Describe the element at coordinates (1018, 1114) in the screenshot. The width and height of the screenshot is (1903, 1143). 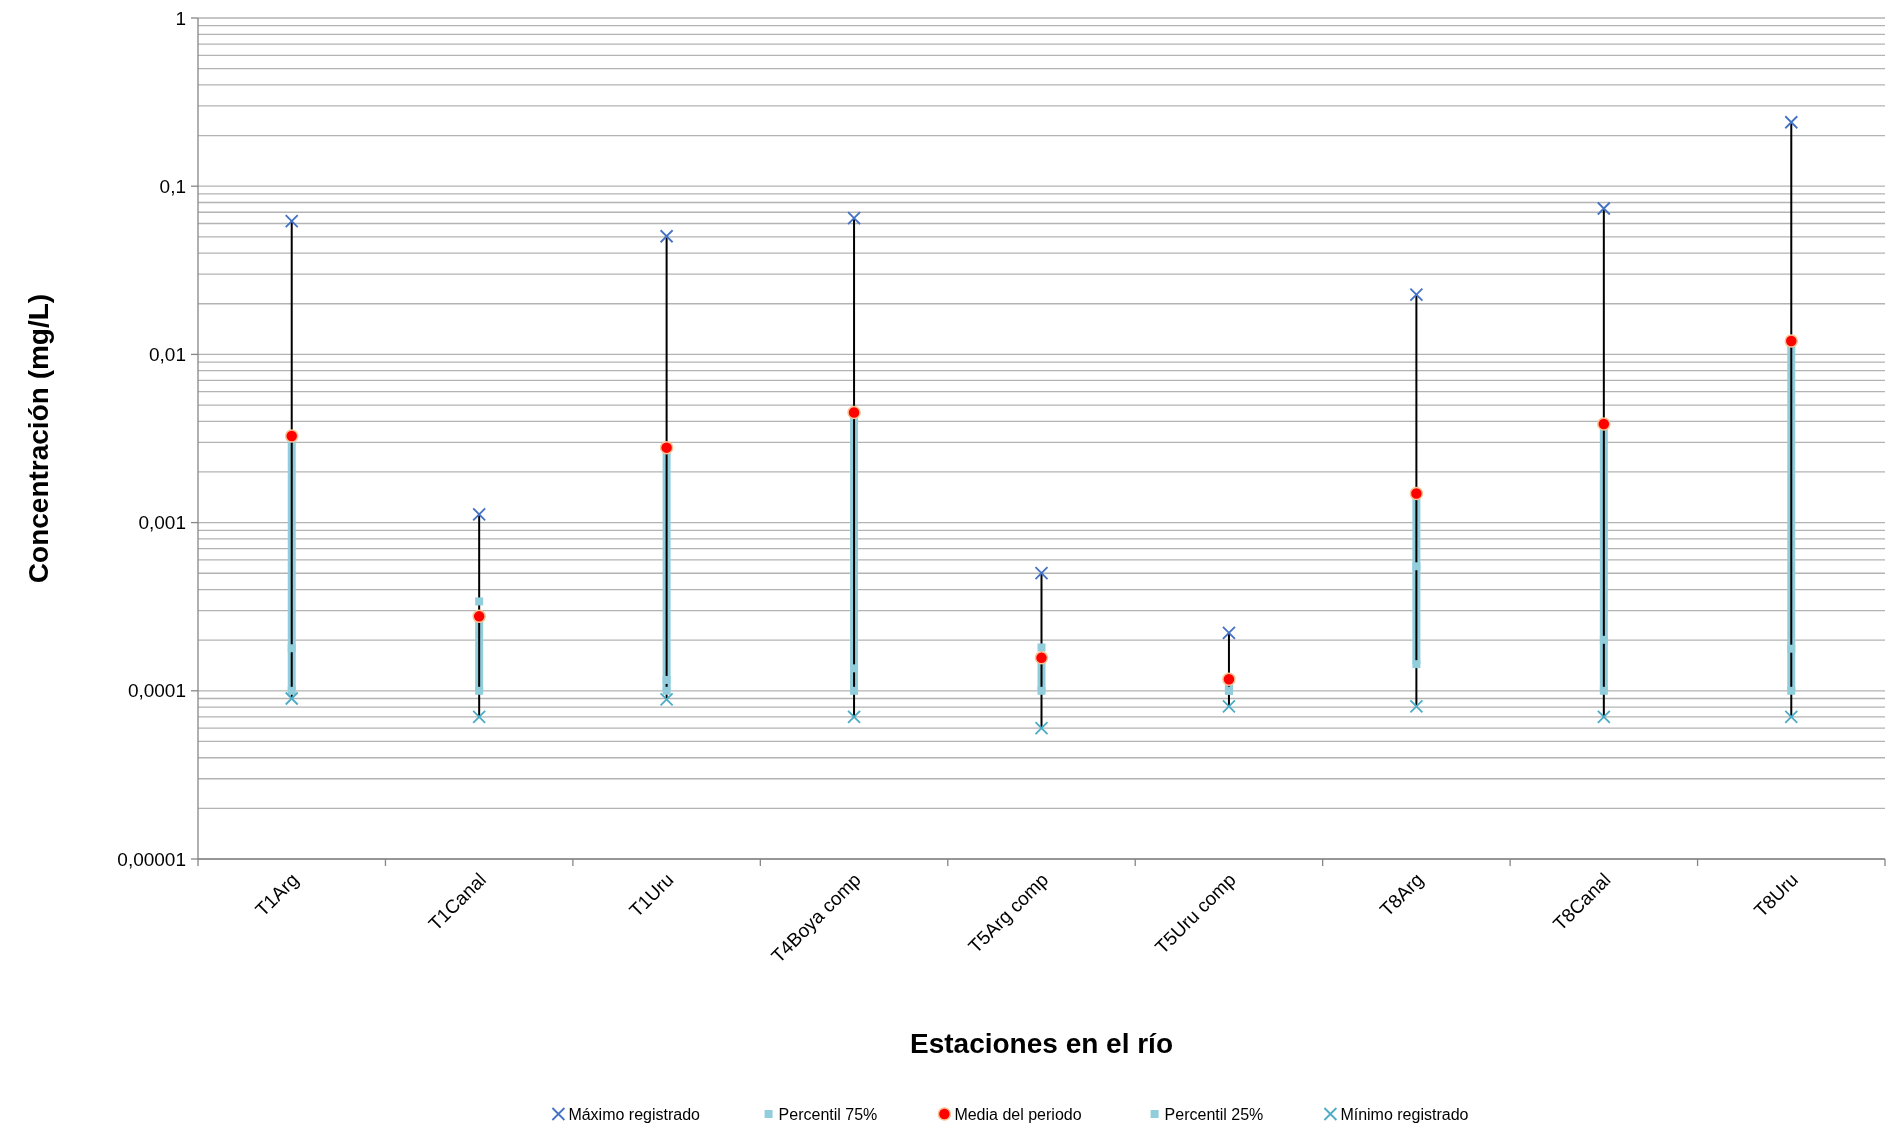
I see `legend-label: Media del periodo` at that location.